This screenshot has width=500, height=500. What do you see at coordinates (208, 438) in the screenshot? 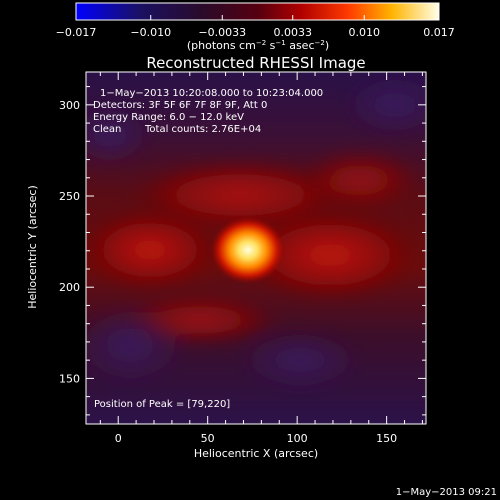
I see `x-tick-label: 50` at bounding box center [208, 438].